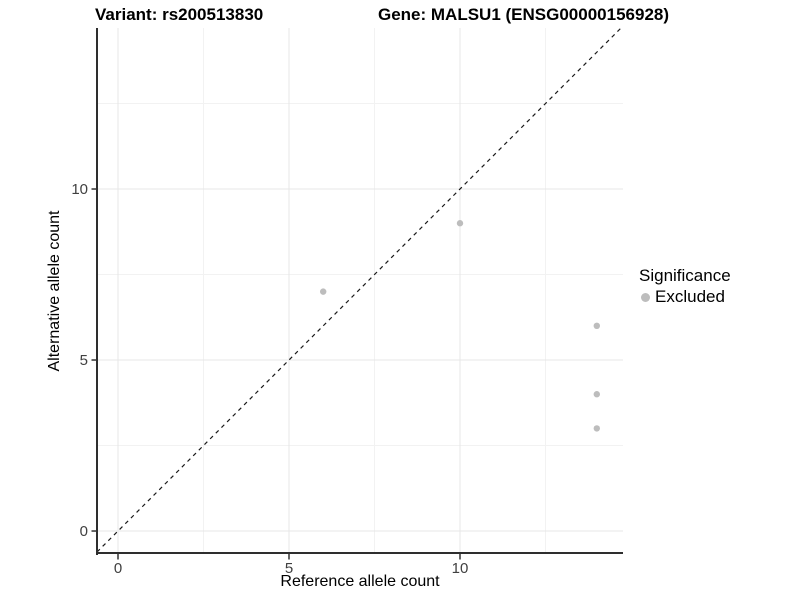 The width and height of the screenshot is (800, 600). I want to click on y-tick-label: 0, so click(84, 531).